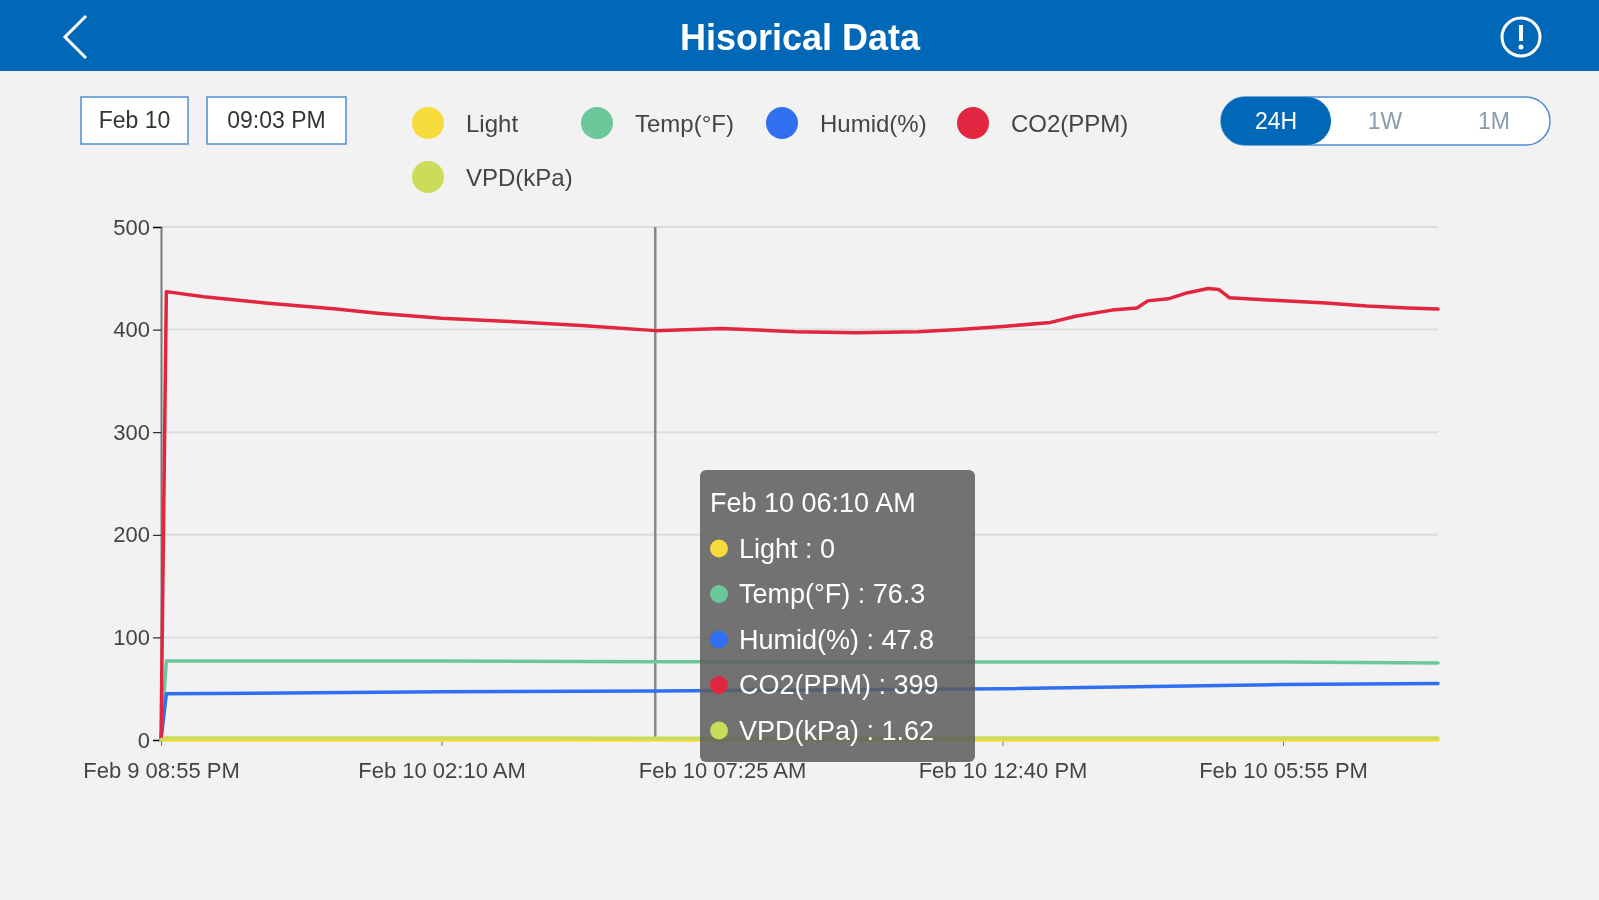  Describe the element at coordinates (684, 123) in the screenshot. I see `legend-label: Temp(°F)` at that location.